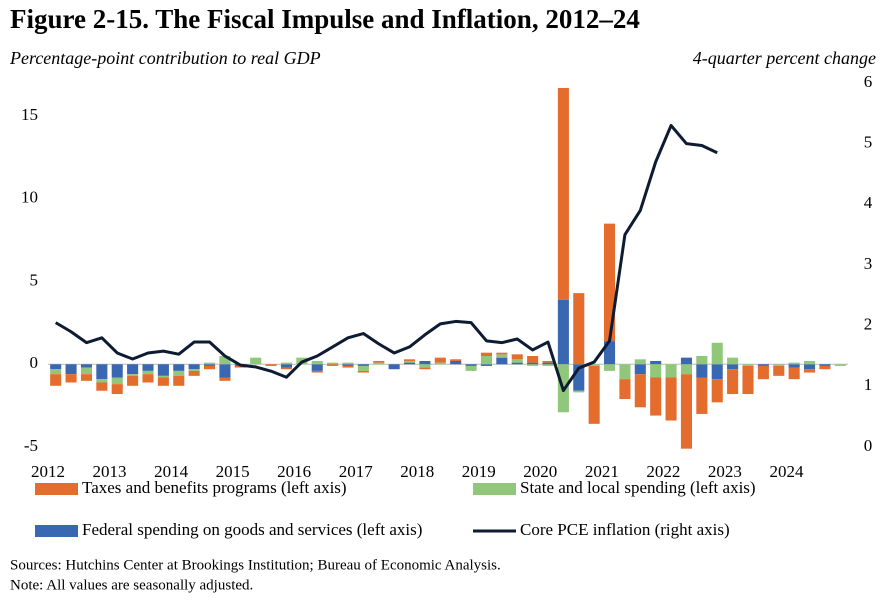 The image size is (884, 603). What do you see at coordinates (663, 471) in the screenshot?
I see `x-tick-label: 2022` at bounding box center [663, 471].